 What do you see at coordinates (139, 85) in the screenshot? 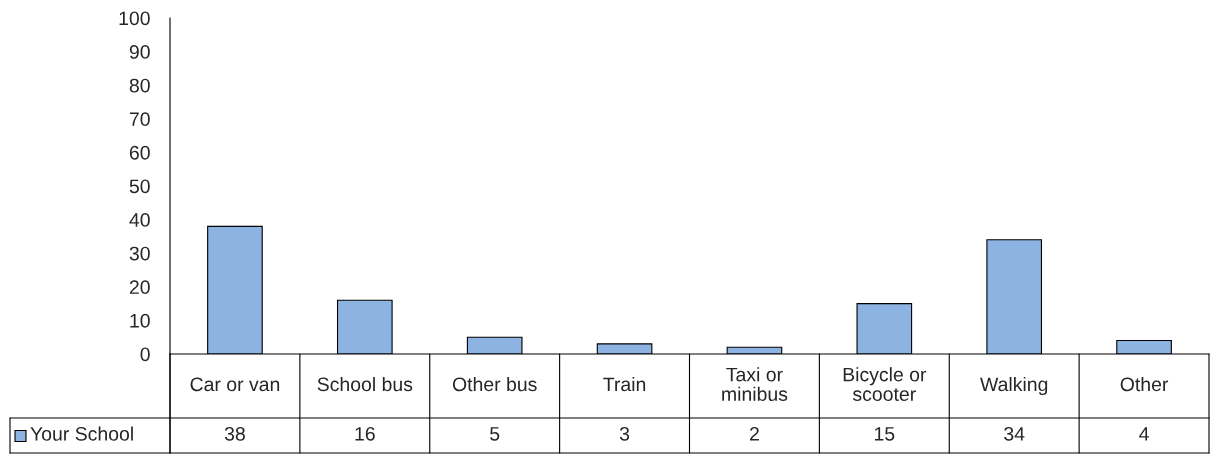
I see `y-tick-label: 80` at bounding box center [139, 85].